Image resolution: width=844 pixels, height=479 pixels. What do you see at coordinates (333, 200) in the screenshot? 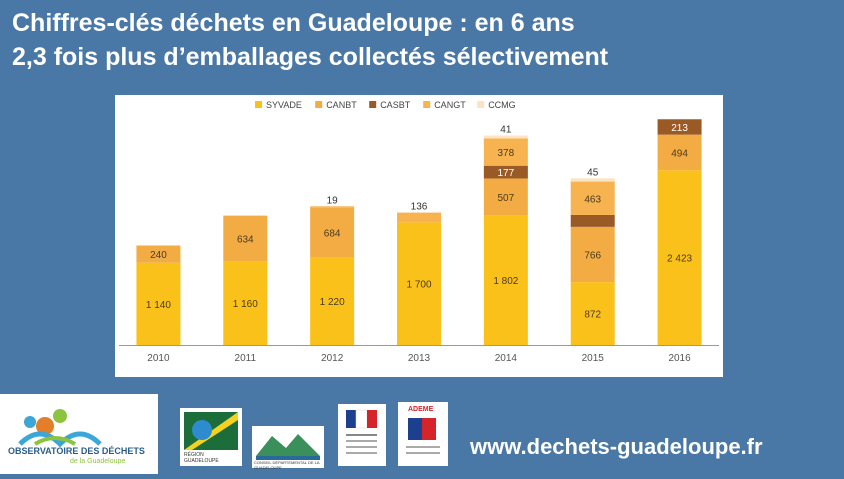
I see `data-label-cangt-2012: 19` at bounding box center [333, 200].